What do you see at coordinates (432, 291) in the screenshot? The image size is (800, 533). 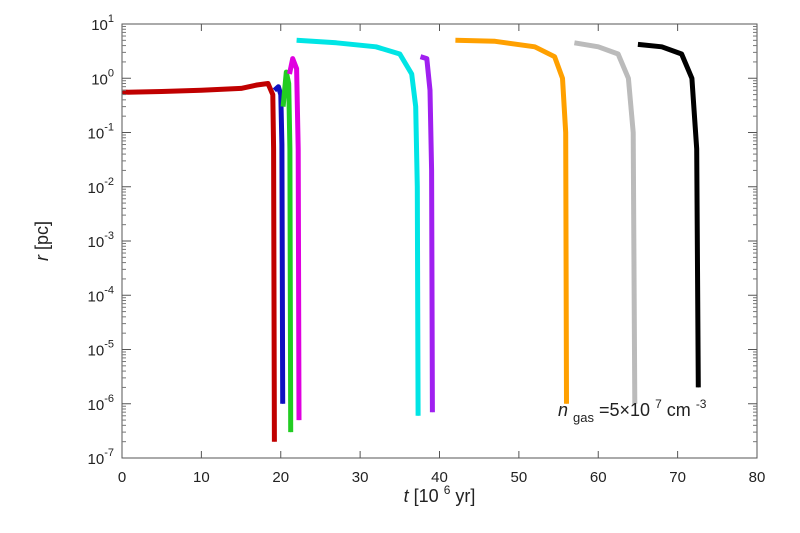 I see `series-5-tail` at bounding box center [432, 291].